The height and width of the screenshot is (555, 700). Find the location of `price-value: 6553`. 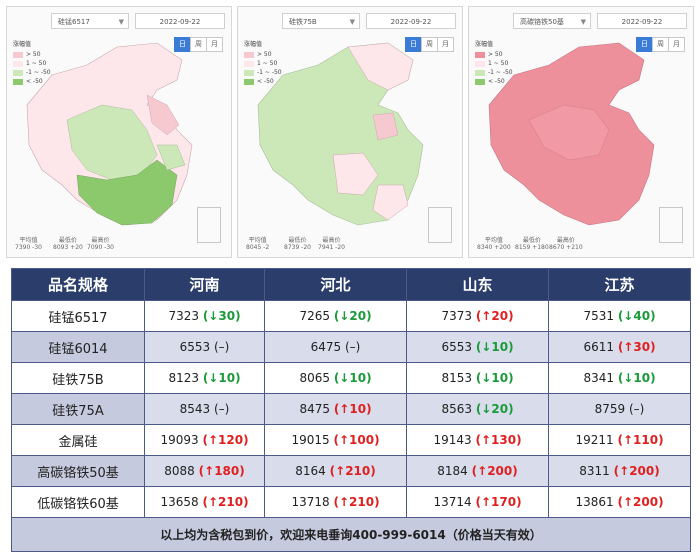

price-value: 6553 is located at coordinates (195, 347).